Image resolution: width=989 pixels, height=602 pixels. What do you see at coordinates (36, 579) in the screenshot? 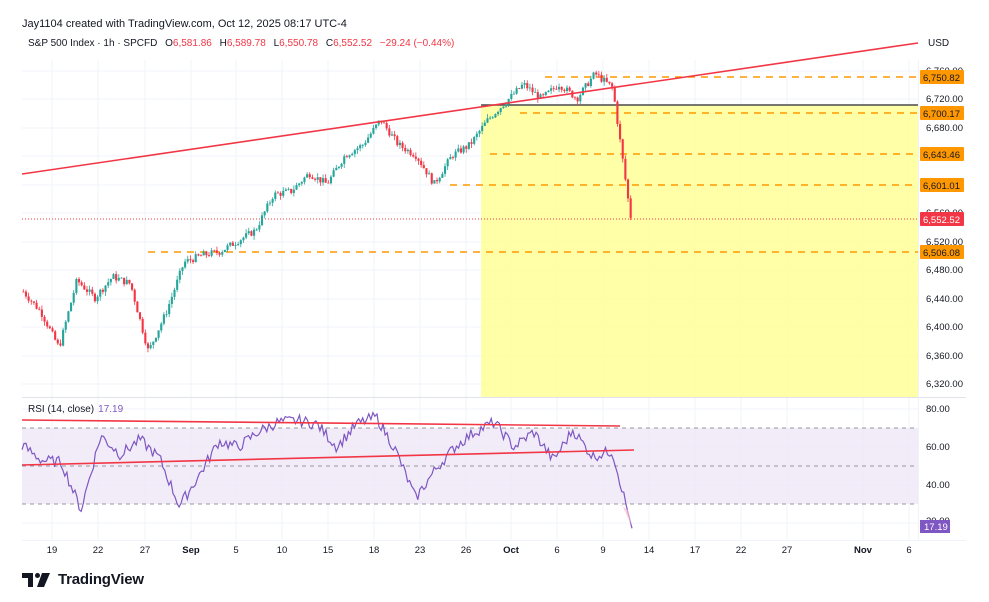
I see `tradingview-logo-icon` at bounding box center [36, 579].